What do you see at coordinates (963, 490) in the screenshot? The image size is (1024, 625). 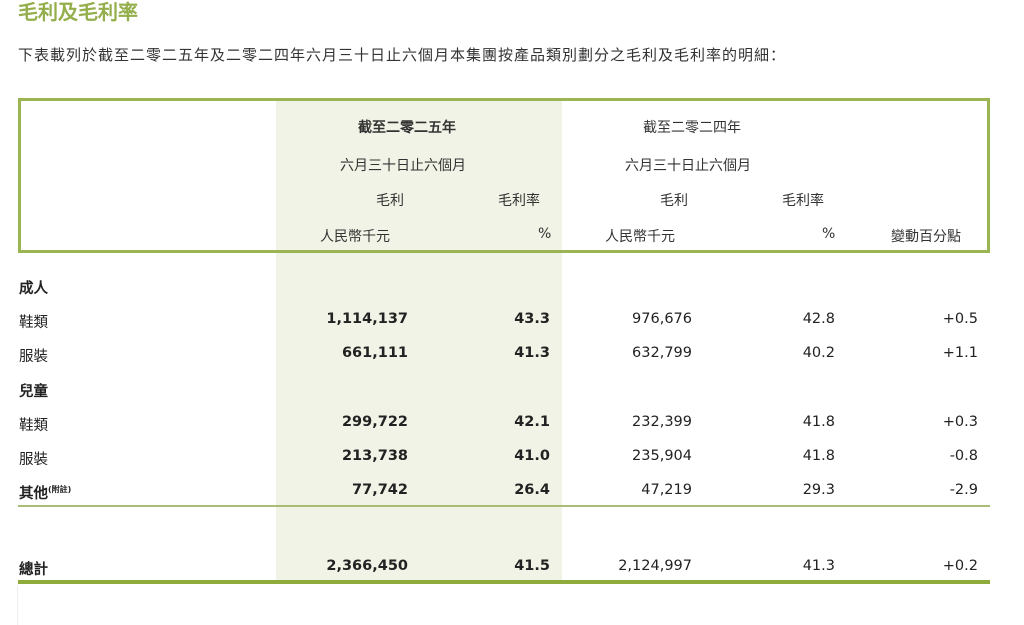 I see `change: -2.9` at bounding box center [963, 490].